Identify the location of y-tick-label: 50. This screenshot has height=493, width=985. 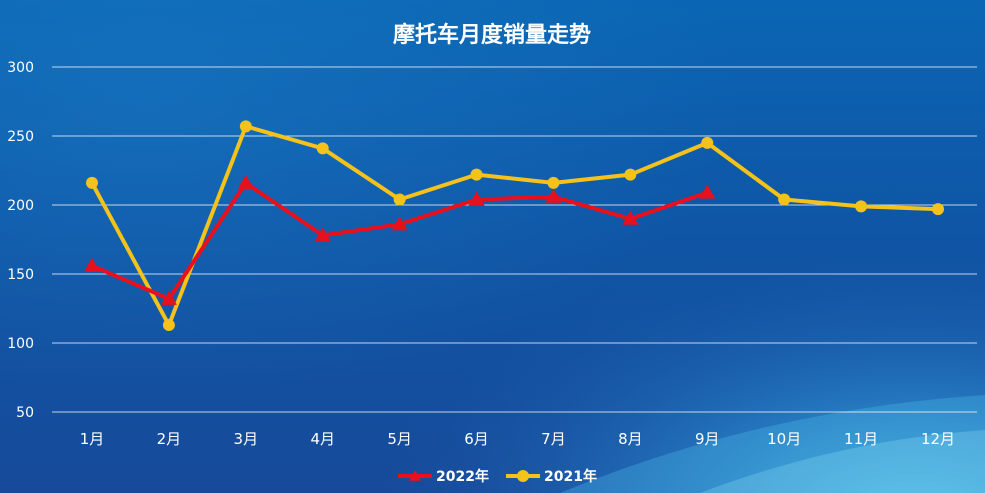
(25, 413).